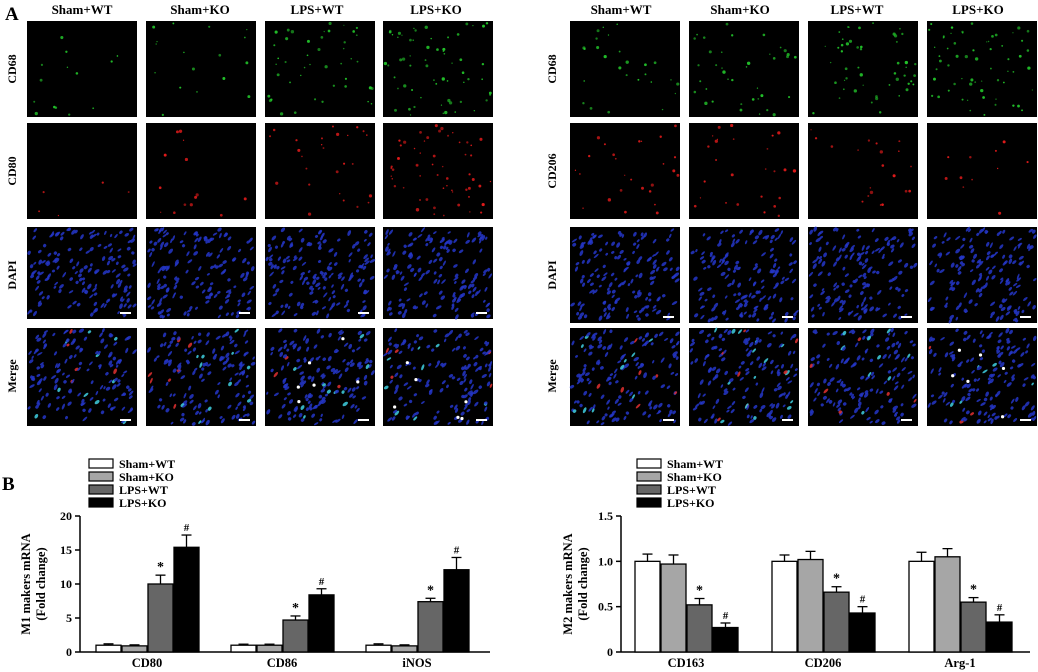 This screenshot has height=672, width=1038. What do you see at coordinates (552, 275) in the screenshot?
I see `row-label: DAPI` at bounding box center [552, 275].